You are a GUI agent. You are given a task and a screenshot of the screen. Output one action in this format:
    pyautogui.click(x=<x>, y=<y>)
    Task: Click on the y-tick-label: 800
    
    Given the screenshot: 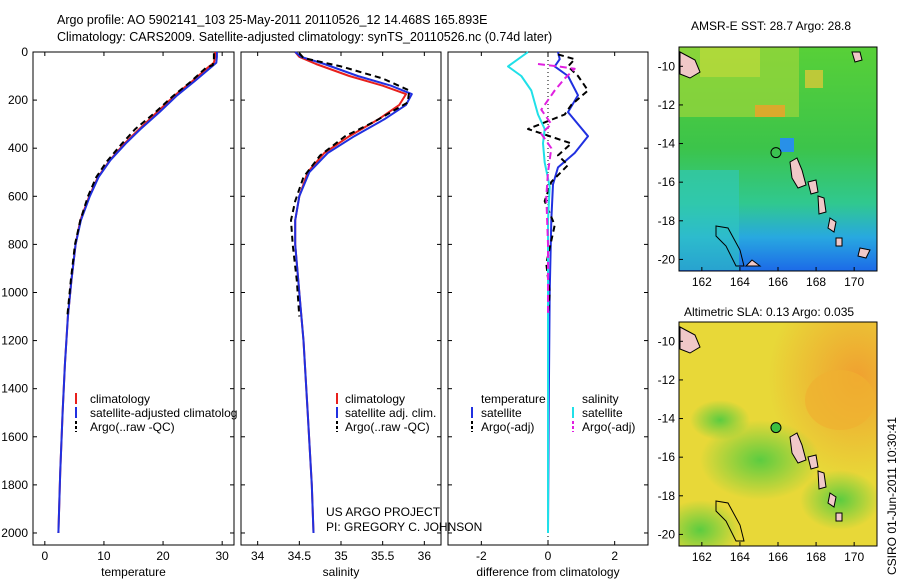 What is the action you would take?
    pyautogui.click(x=18, y=244)
    